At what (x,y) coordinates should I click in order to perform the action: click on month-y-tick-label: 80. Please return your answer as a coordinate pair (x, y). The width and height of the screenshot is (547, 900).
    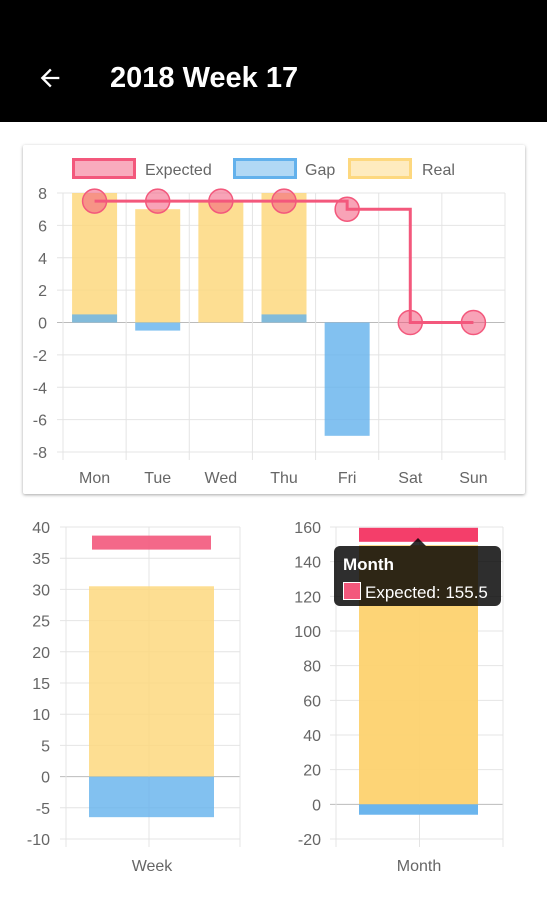
    Looking at the image, I should click on (312, 667).